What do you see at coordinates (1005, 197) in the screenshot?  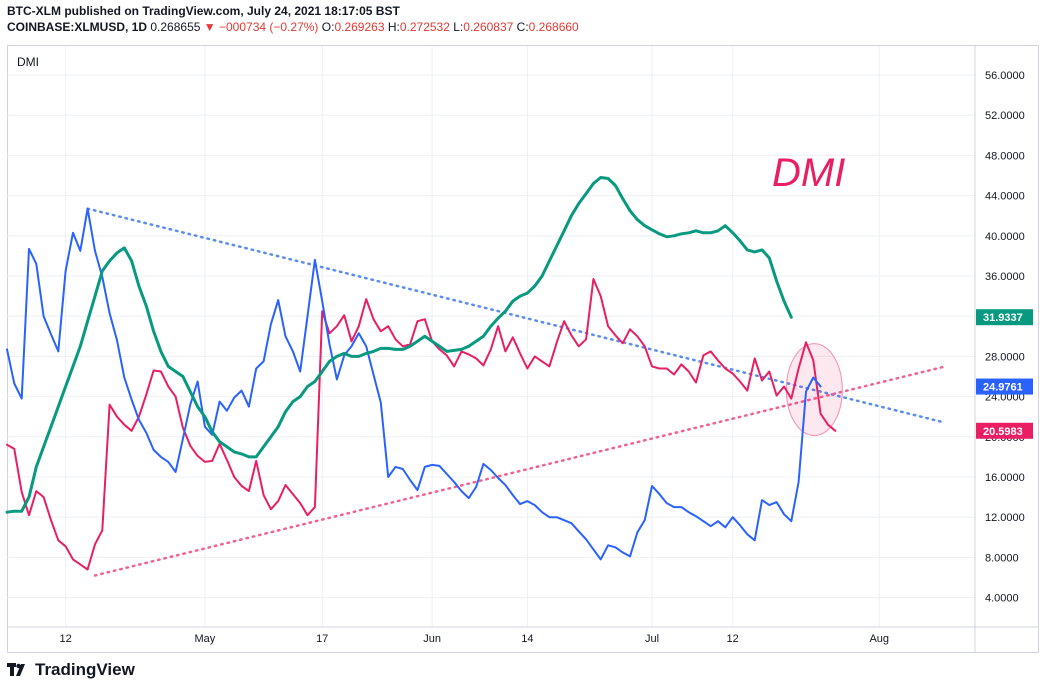 I see `y-tick-label: 44.0000` at bounding box center [1005, 197].